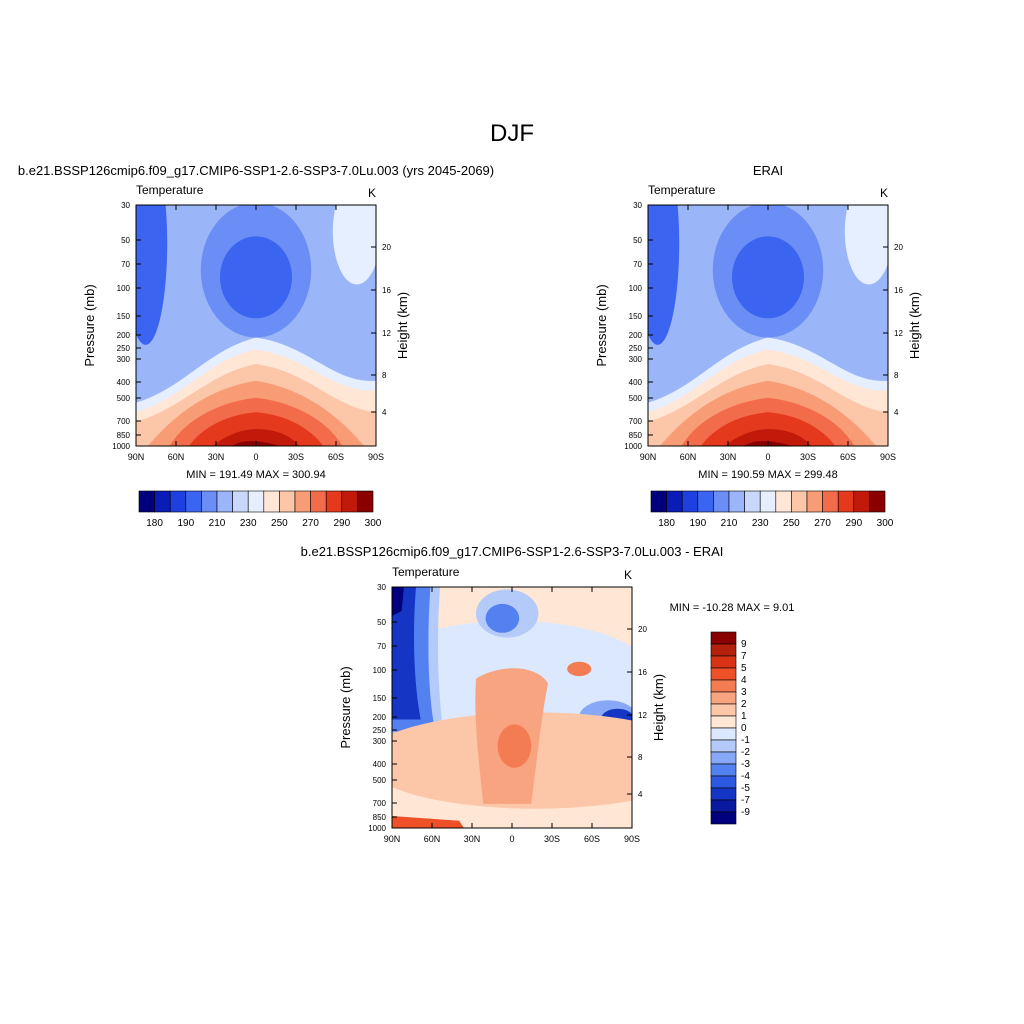 Image resolution: width=1024 pixels, height=1024 pixels. What do you see at coordinates (380, 803) in the screenshot?
I see `y-tick-label: 700` at bounding box center [380, 803].